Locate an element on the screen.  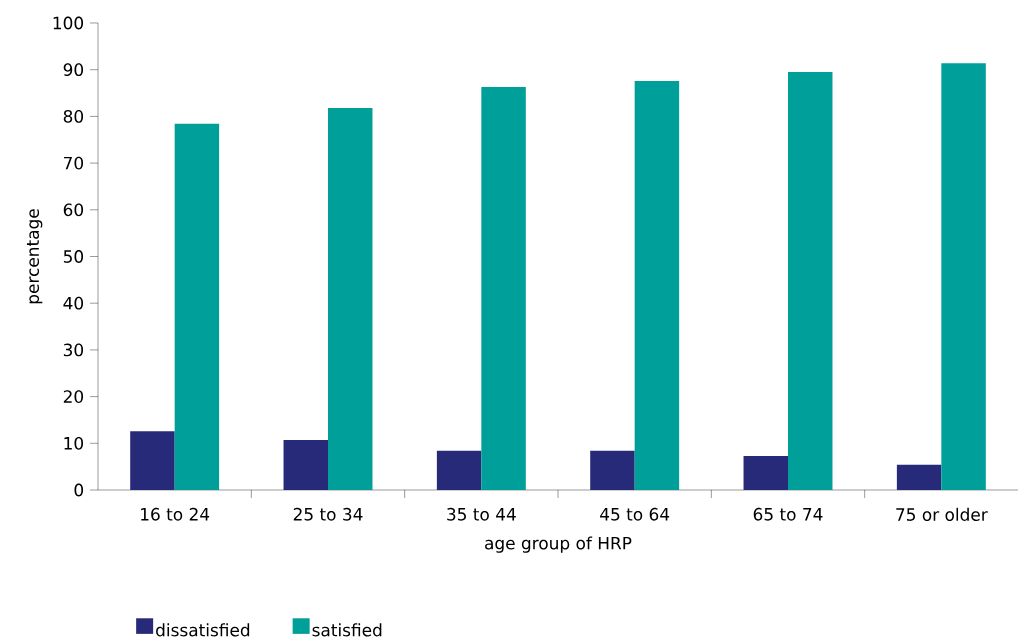
x-tick-label: 45 to 64 is located at coordinates (635, 514).